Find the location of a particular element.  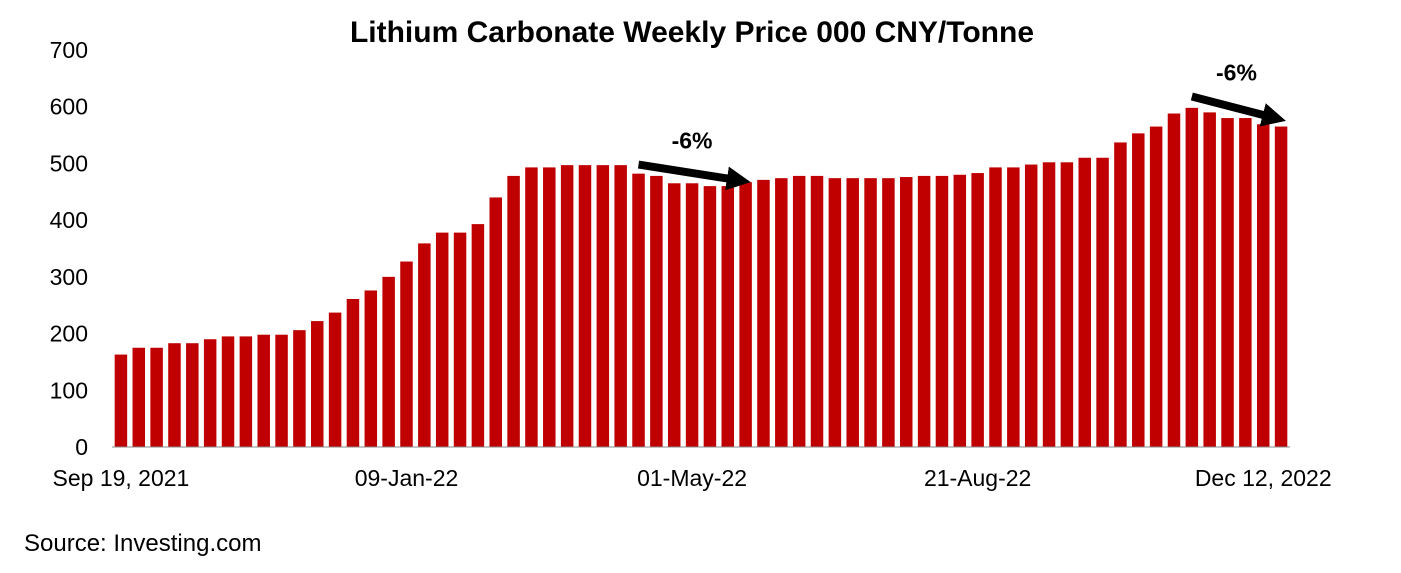

x-tick-label: 21-Aug-22 is located at coordinates (977, 478).